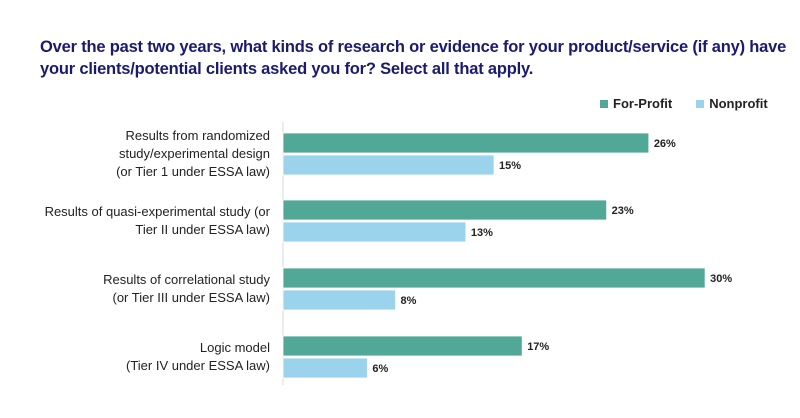 Image resolution: width=800 pixels, height=418 pixels. I want to click on category-label-line: Results of quasi-experimental study (or, so click(157, 211).